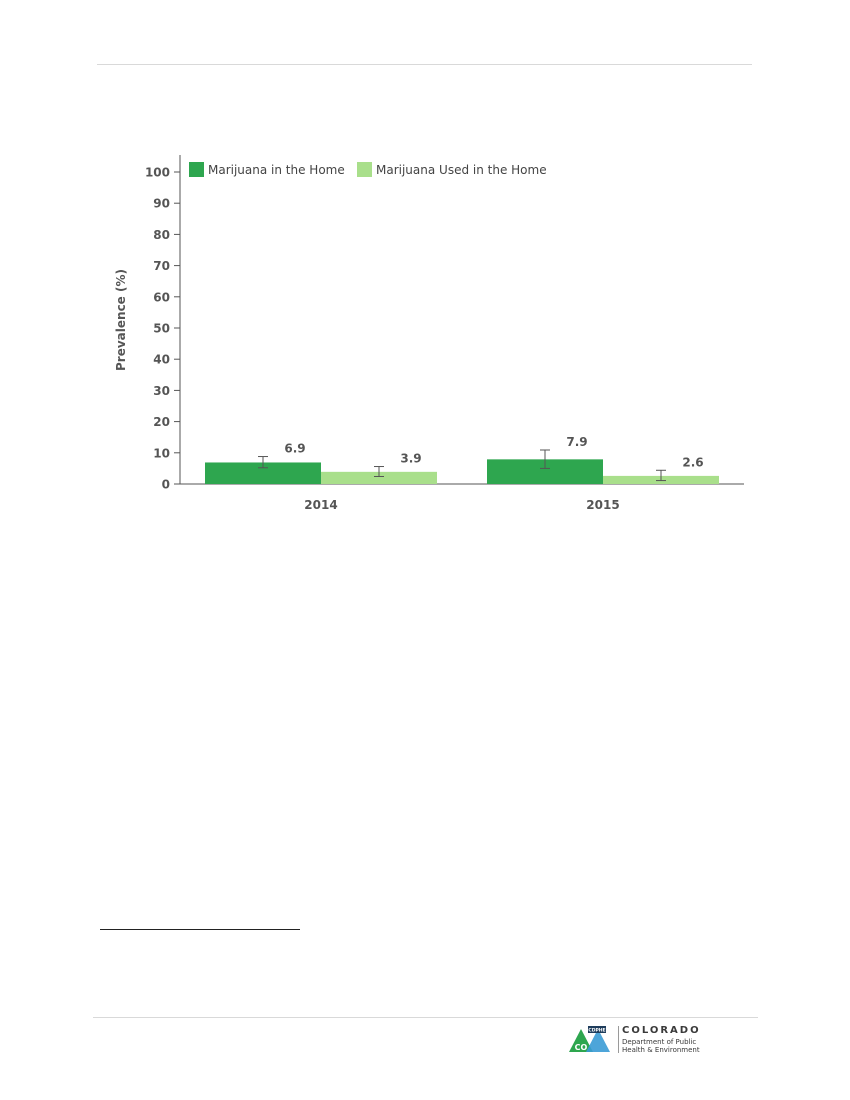  I want to click on data-label: 3.9, so click(410, 459).